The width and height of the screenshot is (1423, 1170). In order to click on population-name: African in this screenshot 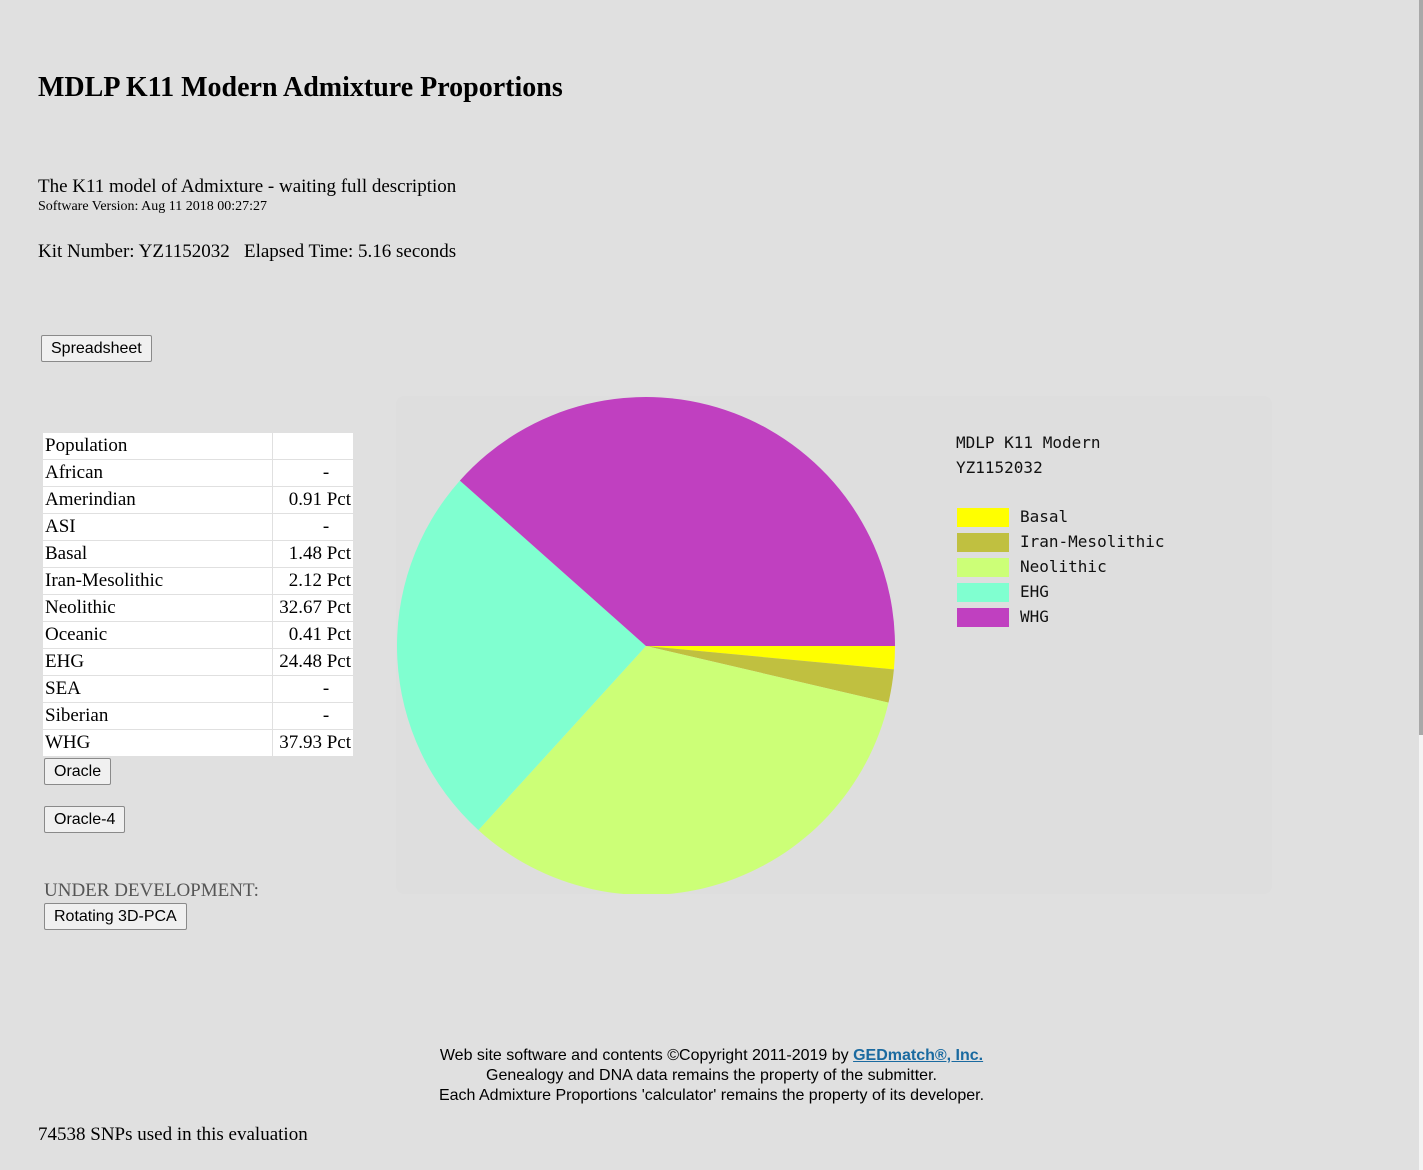, I will do `click(157, 473)`.